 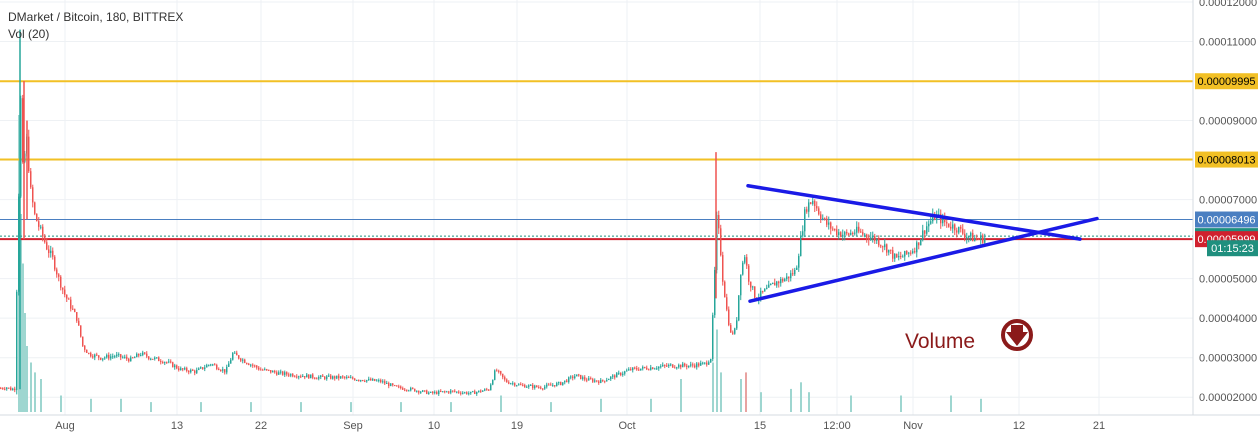 What do you see at coordinates (1017, 335) in the screenshot?
I see `down-arrow-circle-icon` at bounding box center [1017, 335].